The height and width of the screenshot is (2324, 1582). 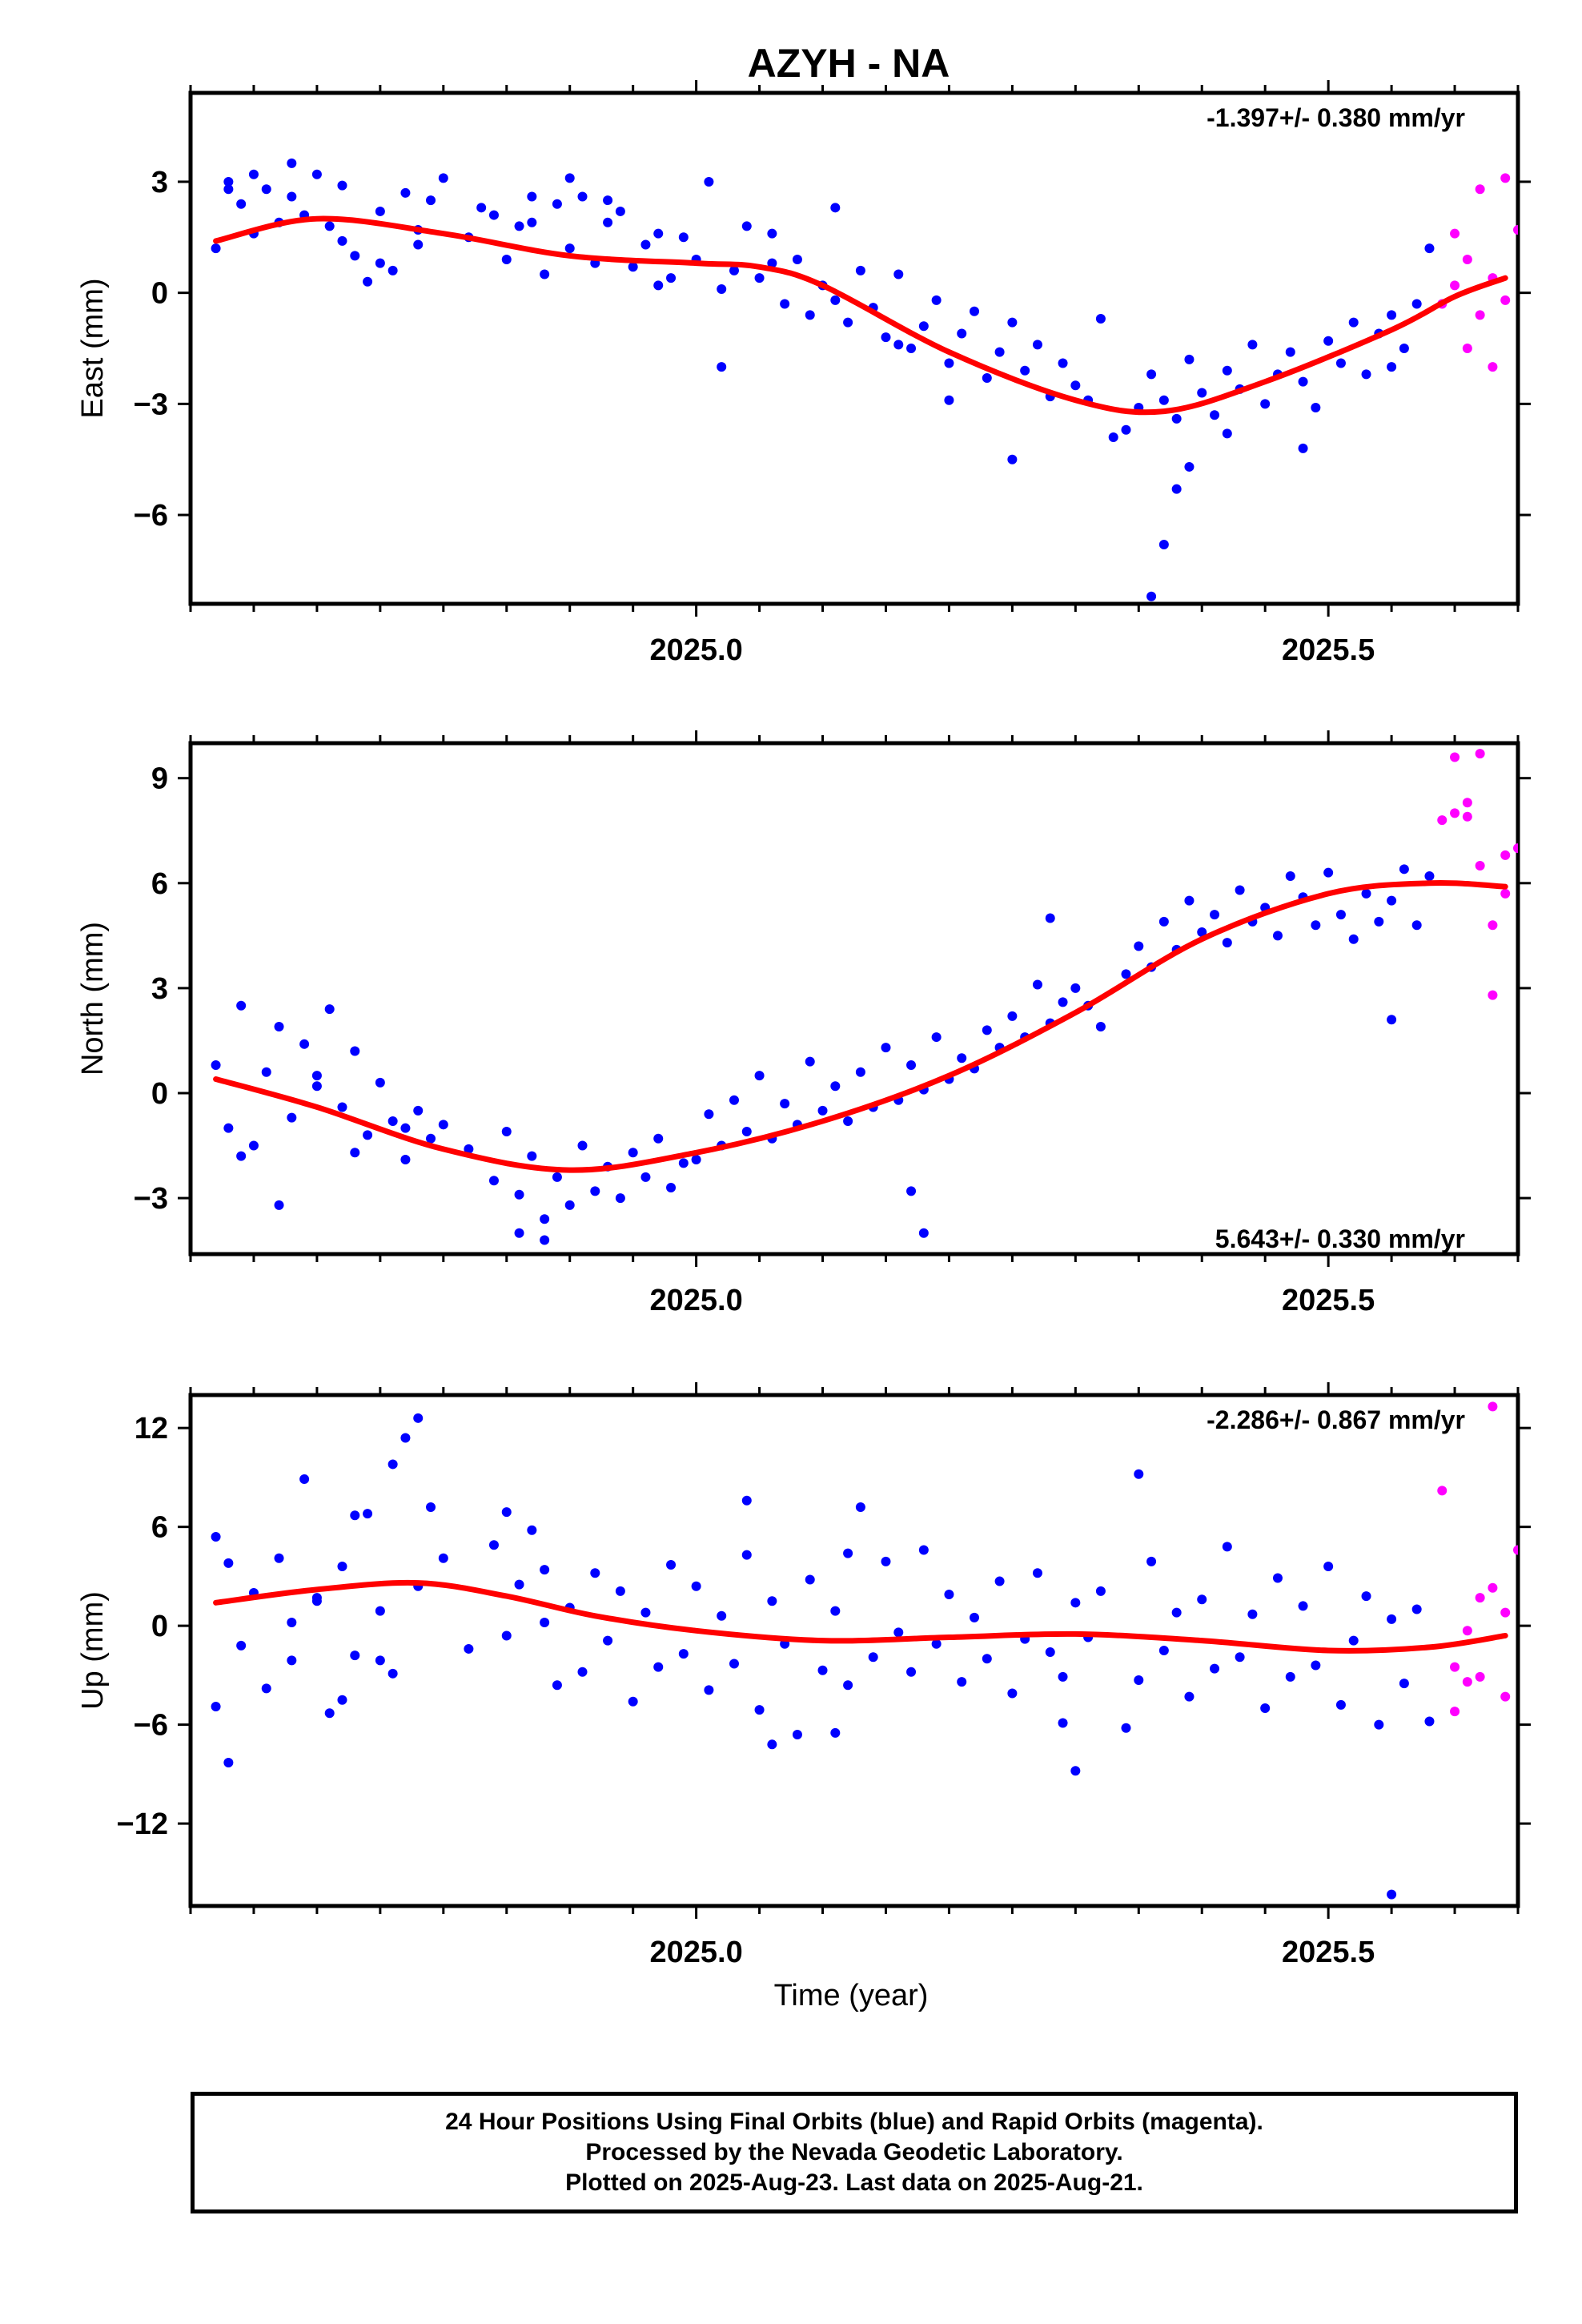 What do you see at coordinates (159, 1528) in the screenshot?
I see `up-ytick-label: 6` at bounding box center [159, 1528].